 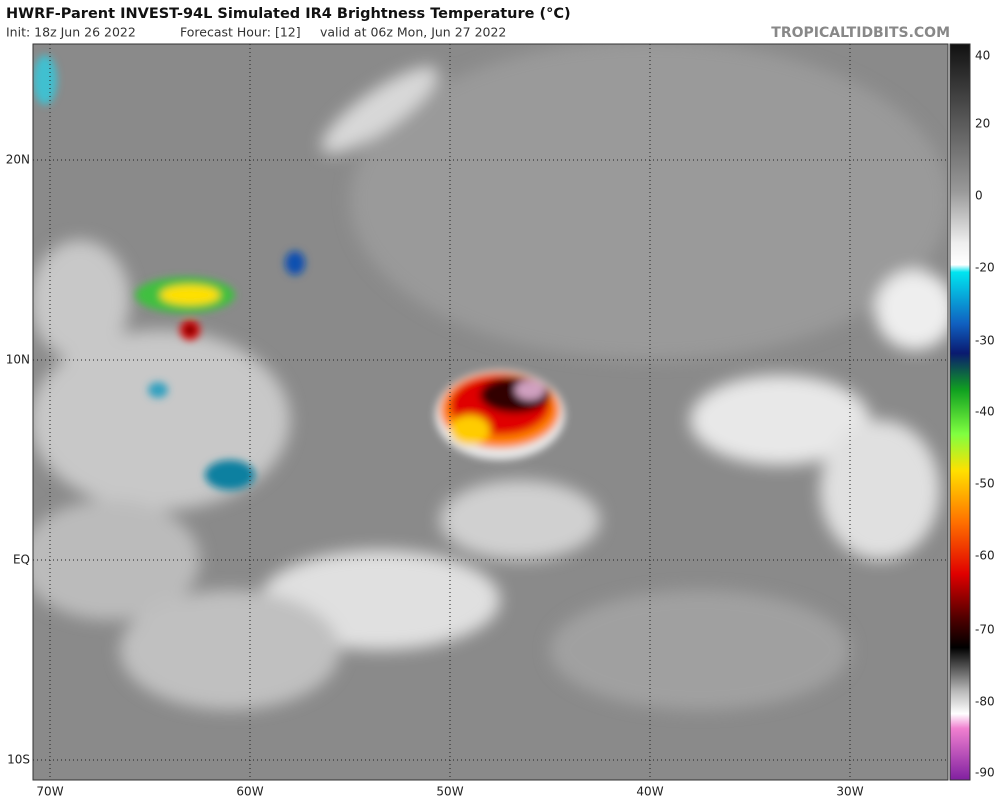 What do you see at coordinates (449, 792) in the screenshot?
I see `lon-label: 50W` at bounding box center [449, 792].